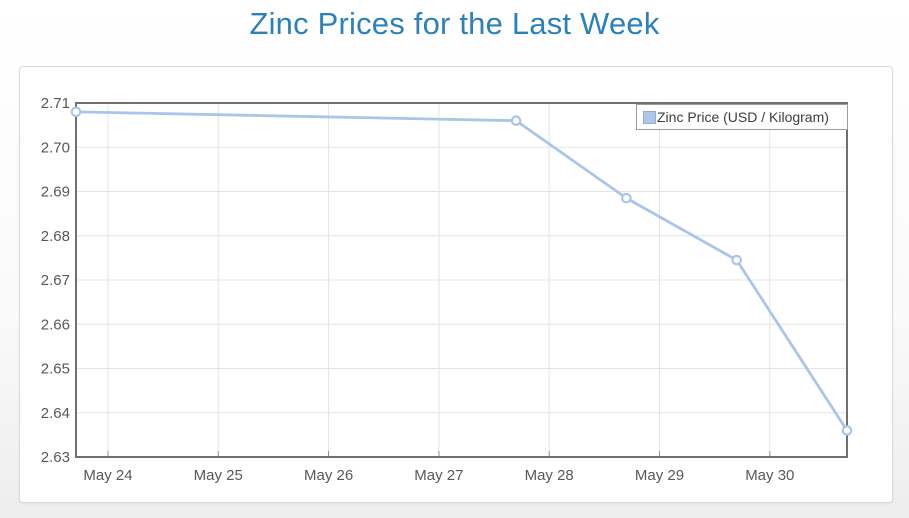  What do you see at coordinates (328, 475) in the screenshot?
I see `svg-text: May 26` at bounding box center [328, 475].